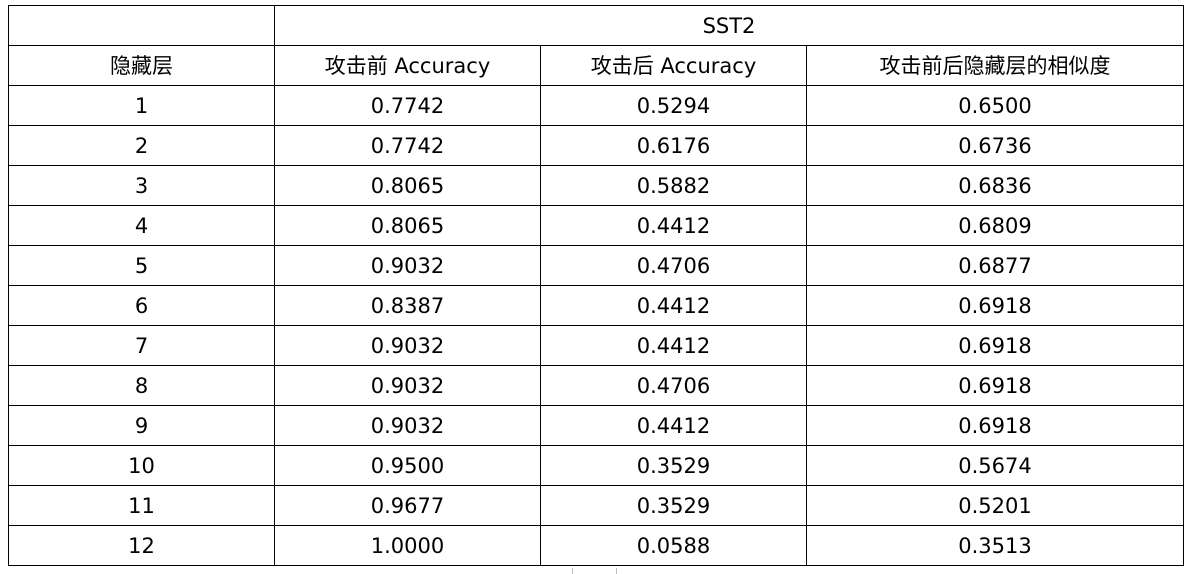 The image size is (1187, 574). I want to click on table-row: 11 0.9677 0.3529 0.5201, so click(596, 505).